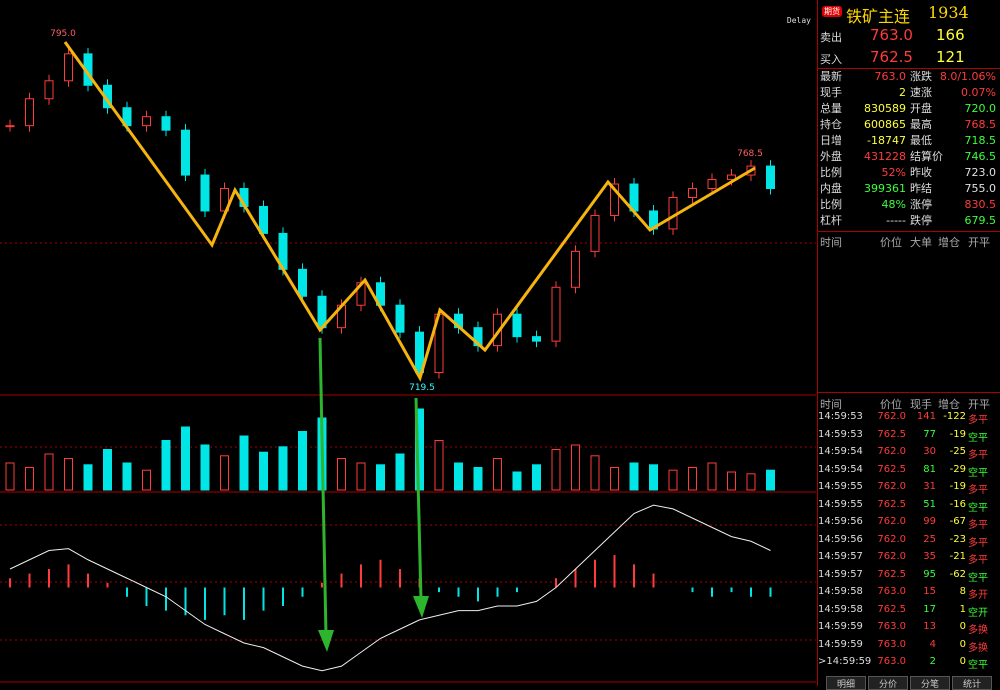 This screenshot has width=1000, height=690. I want to click on stat-key: 昨结, so click(921, 188).